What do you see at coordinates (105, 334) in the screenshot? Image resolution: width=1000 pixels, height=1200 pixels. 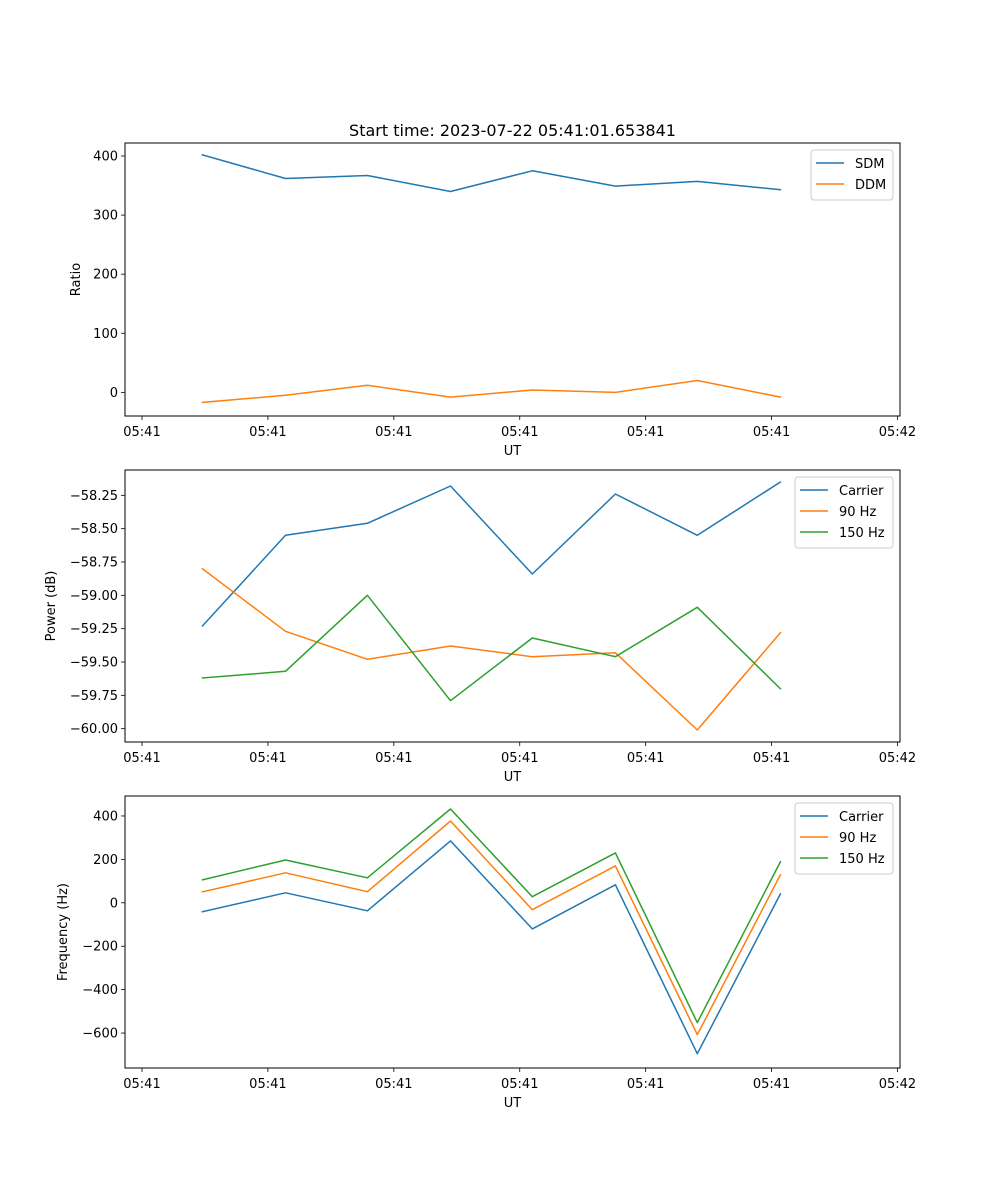 I see `y-tick-label: 100` at bounding box center [105, 334].